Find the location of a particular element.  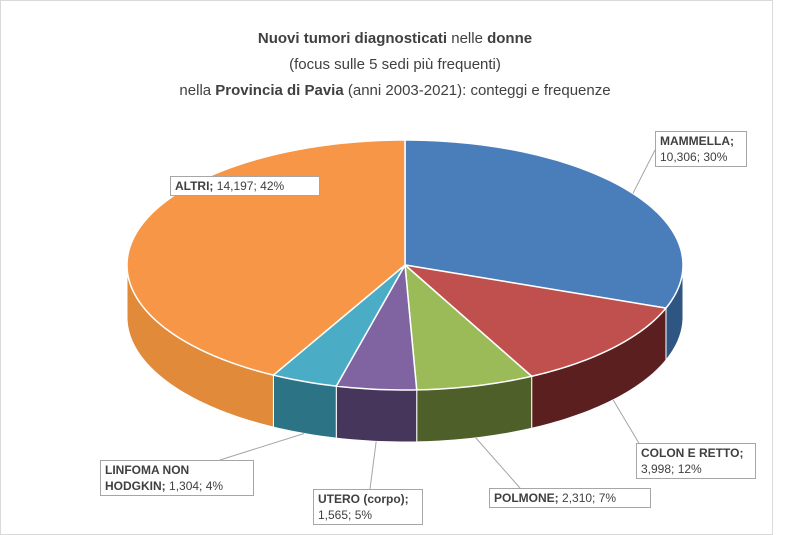

data-label: UTERO (corpo); 1,565; 5% is located at coordinates (368, 507).